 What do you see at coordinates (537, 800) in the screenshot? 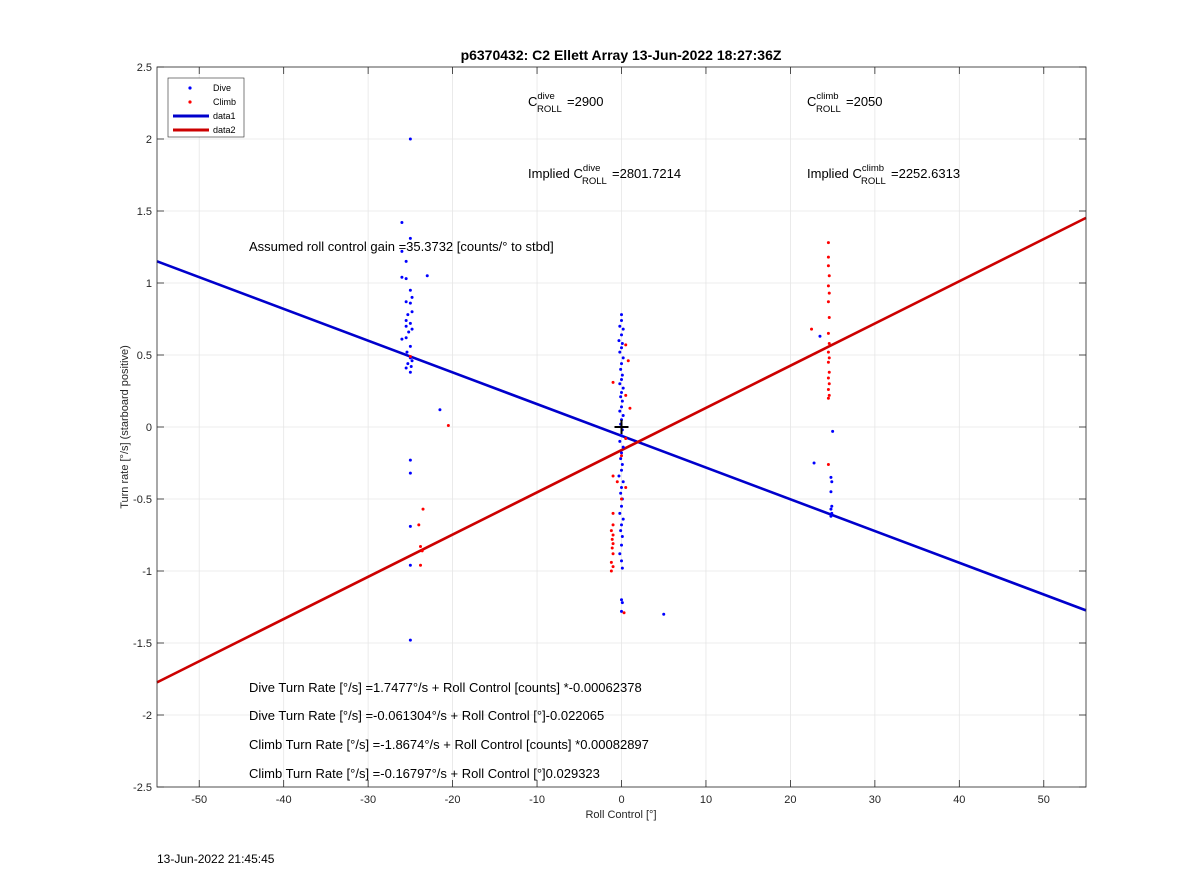
I see `x-tick-label: -10` at bounding box center [537, 800].